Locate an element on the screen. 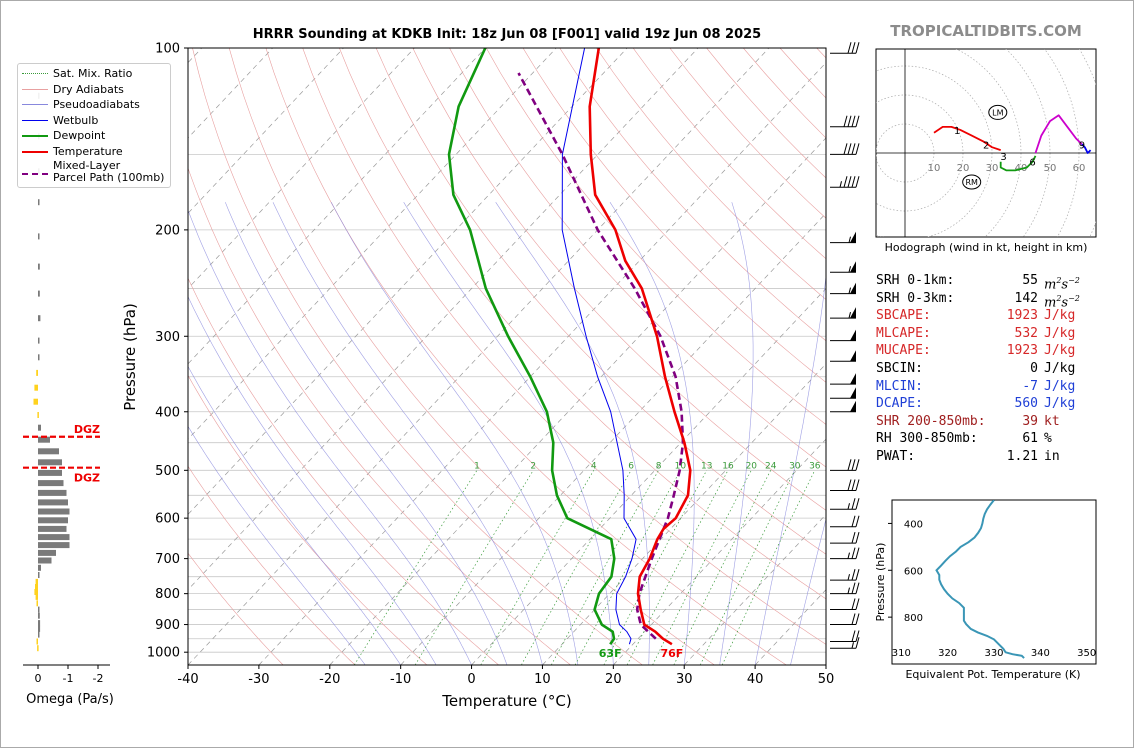 The width and height of the screenshot is (1134, 748). series-wetbulb is located at coordinates (599, 346).